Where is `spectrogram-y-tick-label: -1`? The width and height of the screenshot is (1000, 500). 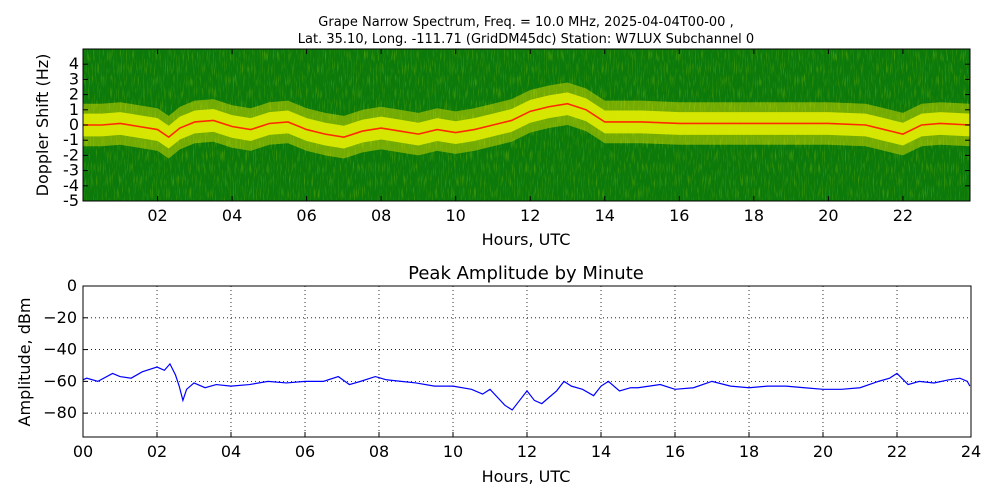 spectrogram-y-tick-label: -1 is located at coordinates (71, 139).